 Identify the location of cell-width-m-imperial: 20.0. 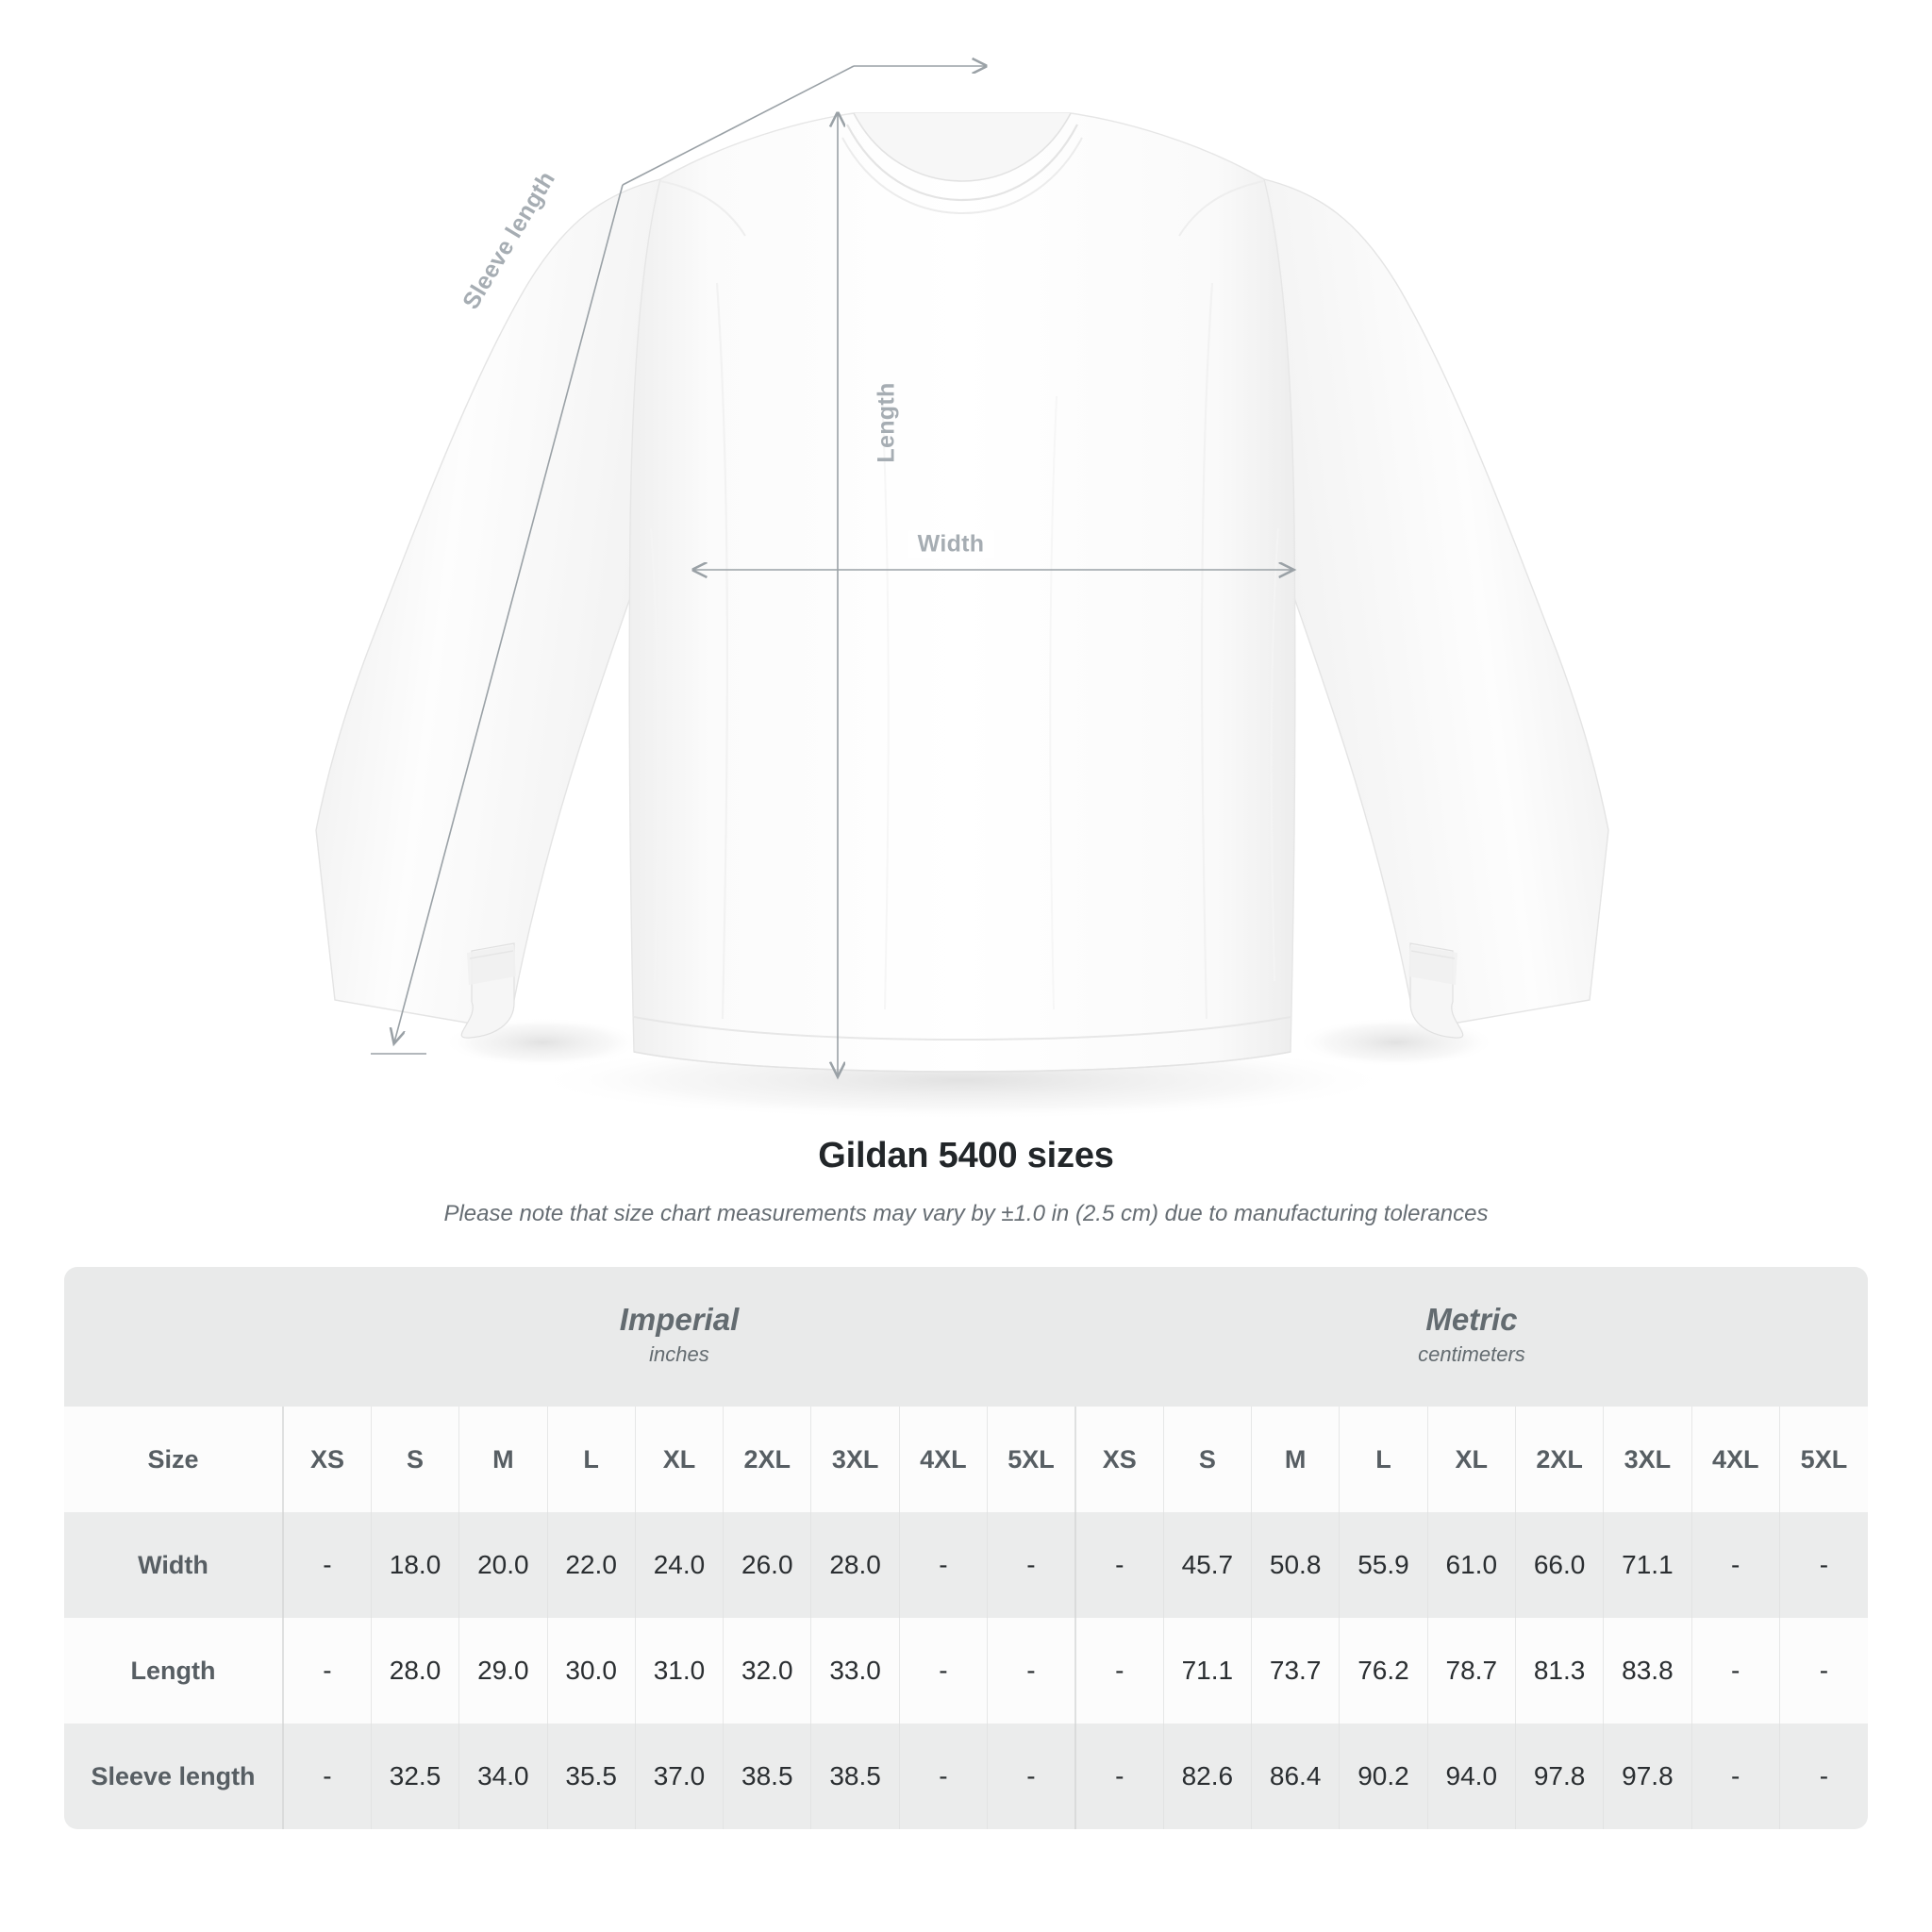
(502, 1565).